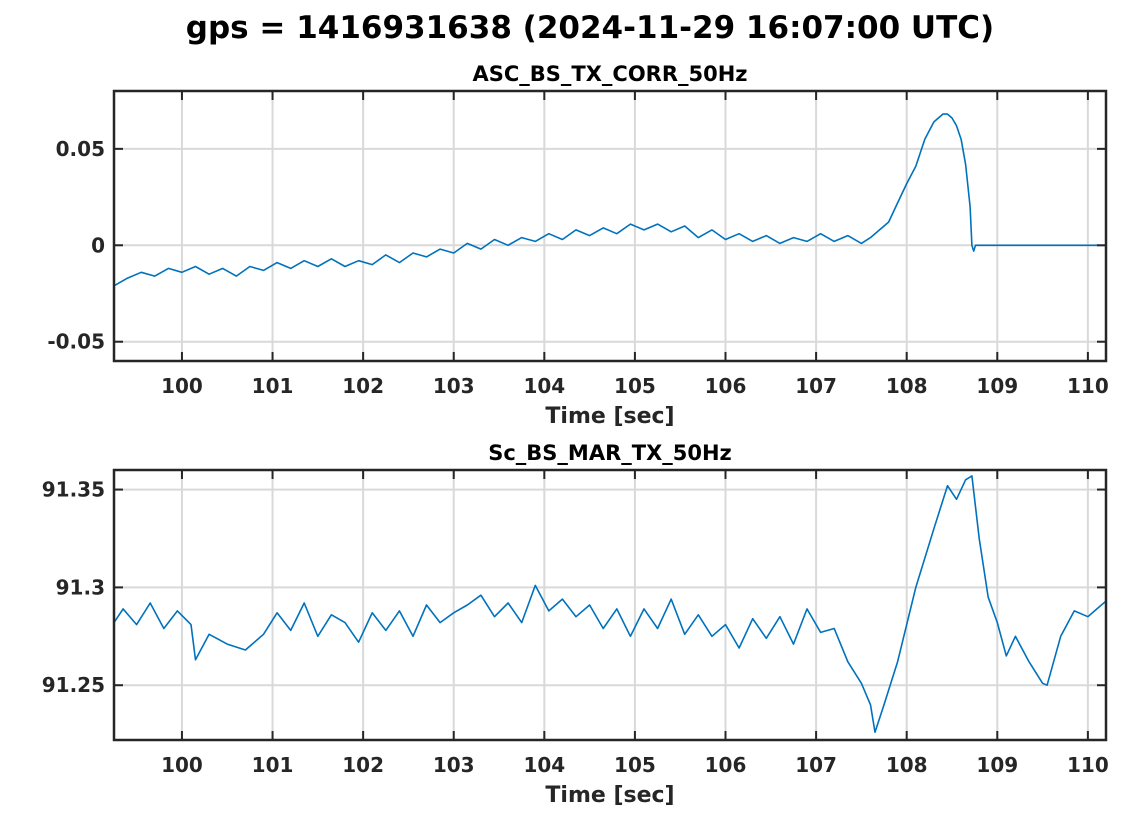  Describe the element at coordinates (610, 453) in the screenshot. I see `subplot-title: Sc_BS_MAR_TX_50Hz` at that location.